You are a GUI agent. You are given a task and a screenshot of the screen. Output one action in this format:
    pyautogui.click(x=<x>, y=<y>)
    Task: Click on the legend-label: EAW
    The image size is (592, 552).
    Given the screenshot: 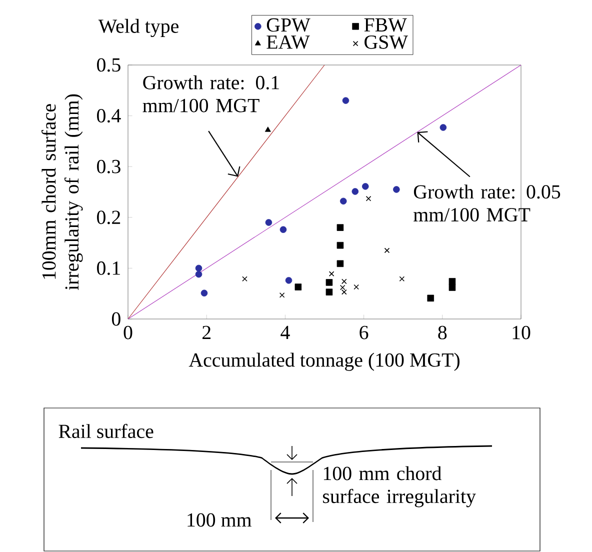 What is the action you would take?
    pyautogui.click(x=288, y=42)
    